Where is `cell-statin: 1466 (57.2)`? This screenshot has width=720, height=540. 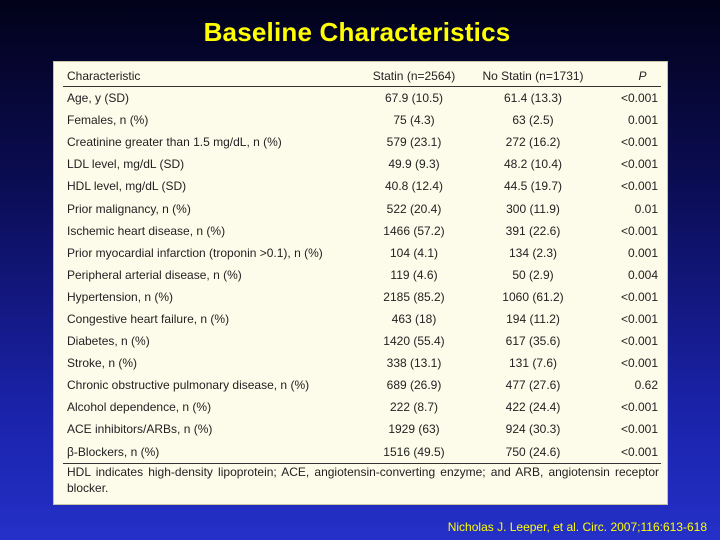
cell-statin: 1466 (57.2) is located at coordinates (414, 230).